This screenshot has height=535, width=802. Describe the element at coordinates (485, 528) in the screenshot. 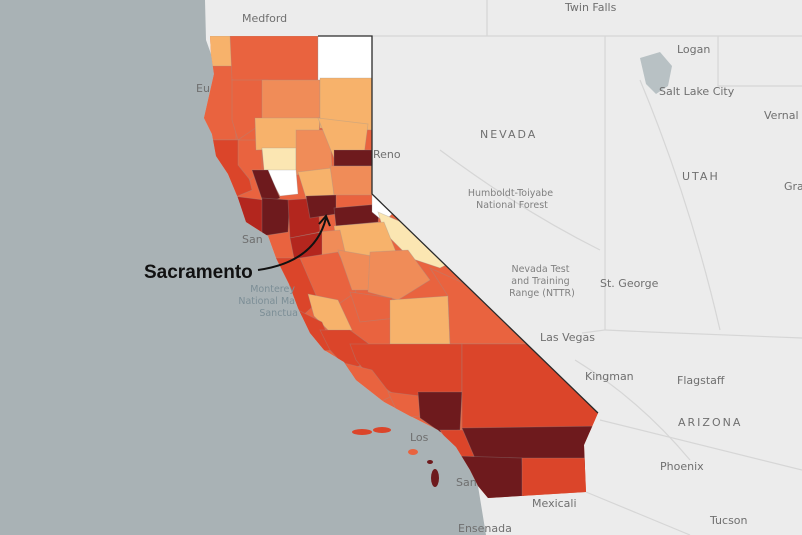

I see `city-label-ensenada: Ensenada` at that location.